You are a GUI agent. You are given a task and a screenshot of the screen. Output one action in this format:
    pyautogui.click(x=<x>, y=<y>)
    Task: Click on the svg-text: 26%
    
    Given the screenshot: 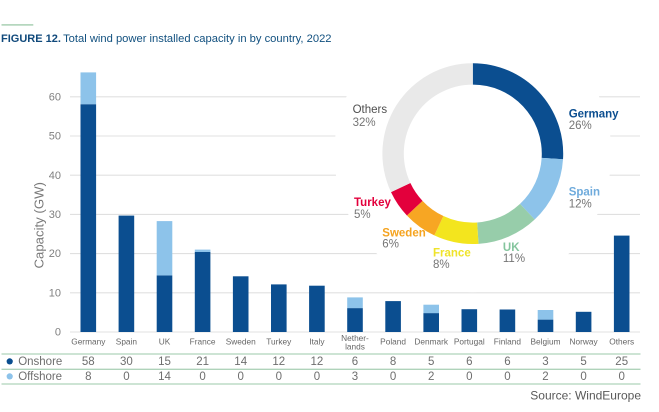 What is the action you would take?
    pyautogui.click(x=580, y=126)
    